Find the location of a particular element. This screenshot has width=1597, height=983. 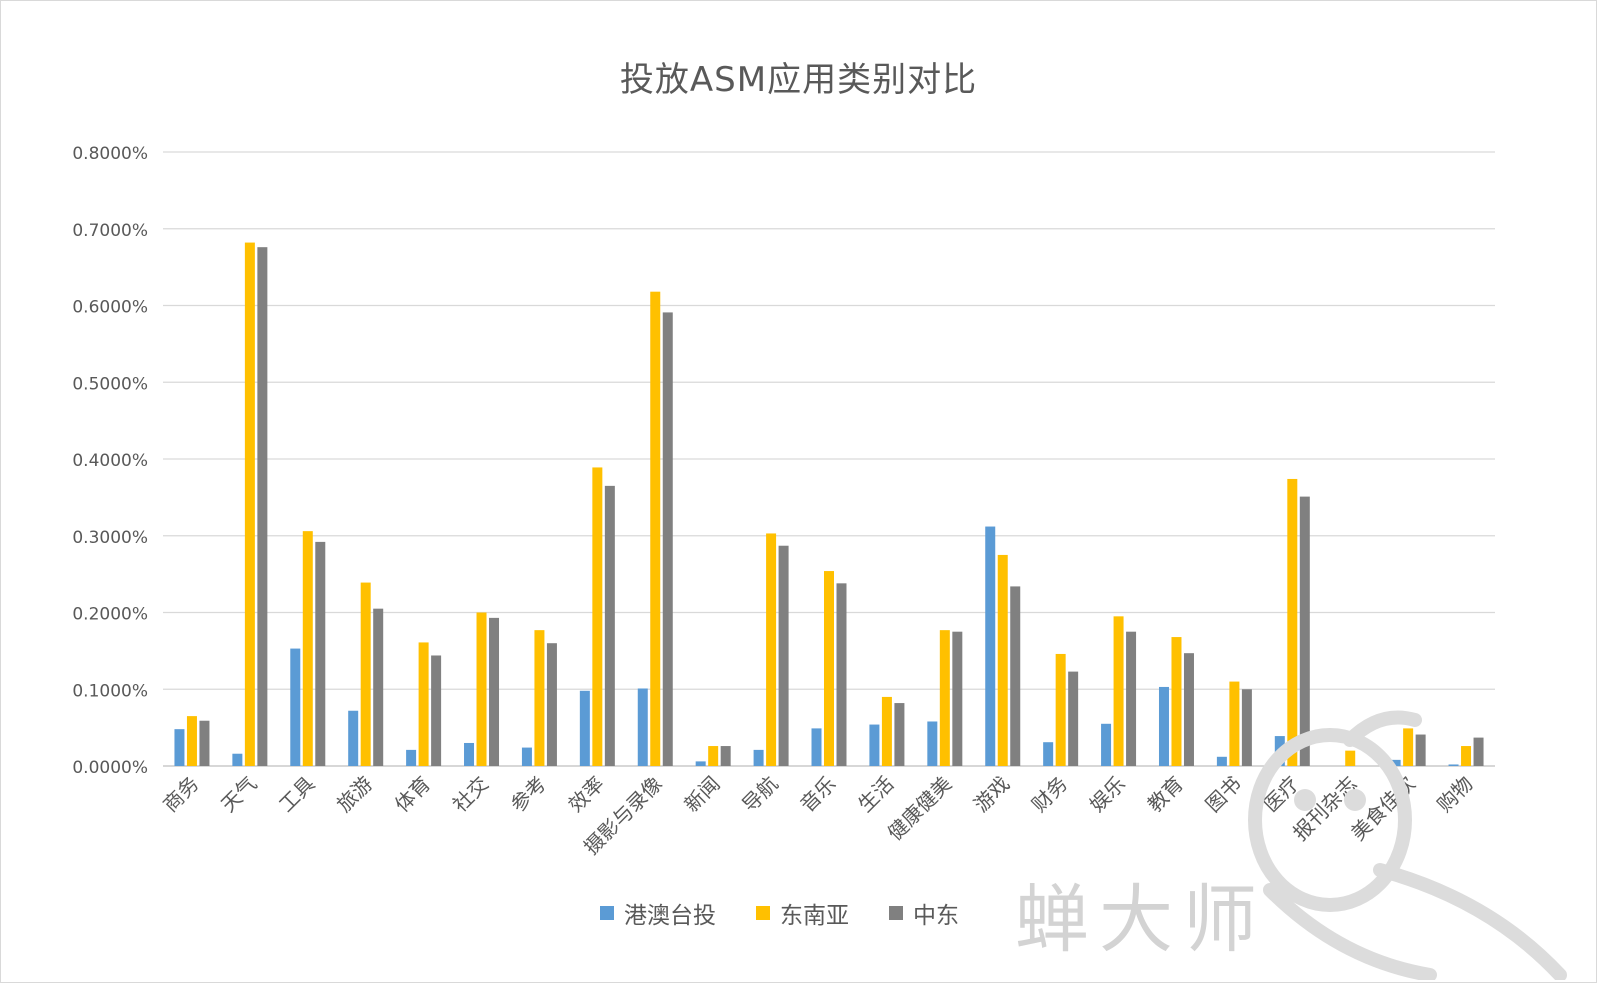

watermark-cicada-logo is located at coordinates (1407, 845).